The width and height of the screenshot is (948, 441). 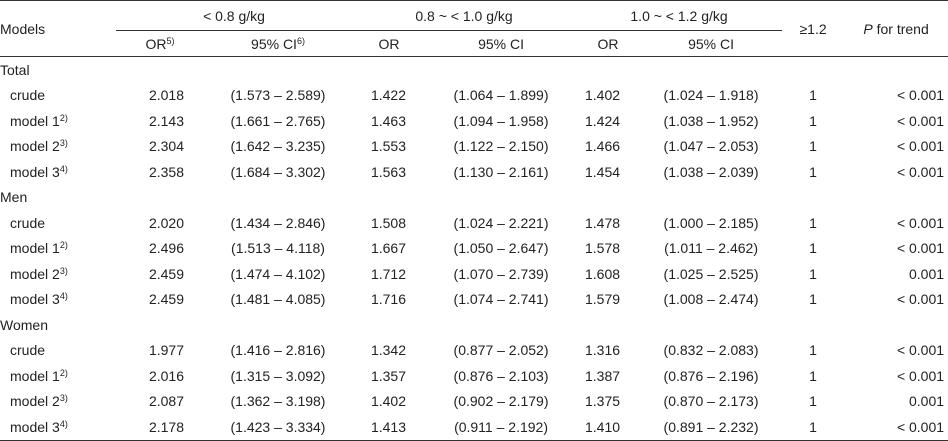 What do you see at coordinates (278, 248) in the screenshot?
I see `ci-value: (1.513 – 4.118)` at bounding box center [278, 248].